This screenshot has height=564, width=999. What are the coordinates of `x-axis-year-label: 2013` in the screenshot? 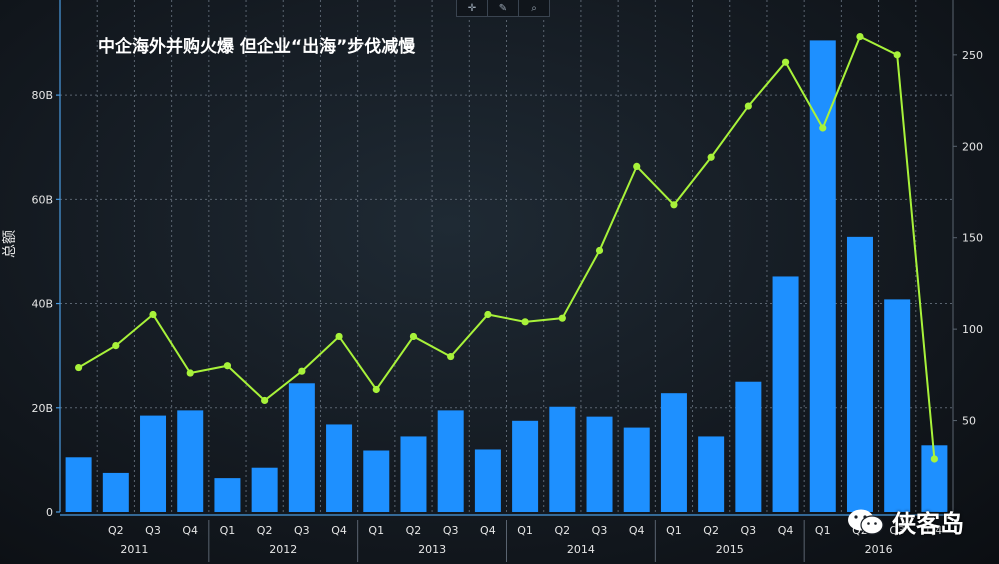 It's located at (432, 549).